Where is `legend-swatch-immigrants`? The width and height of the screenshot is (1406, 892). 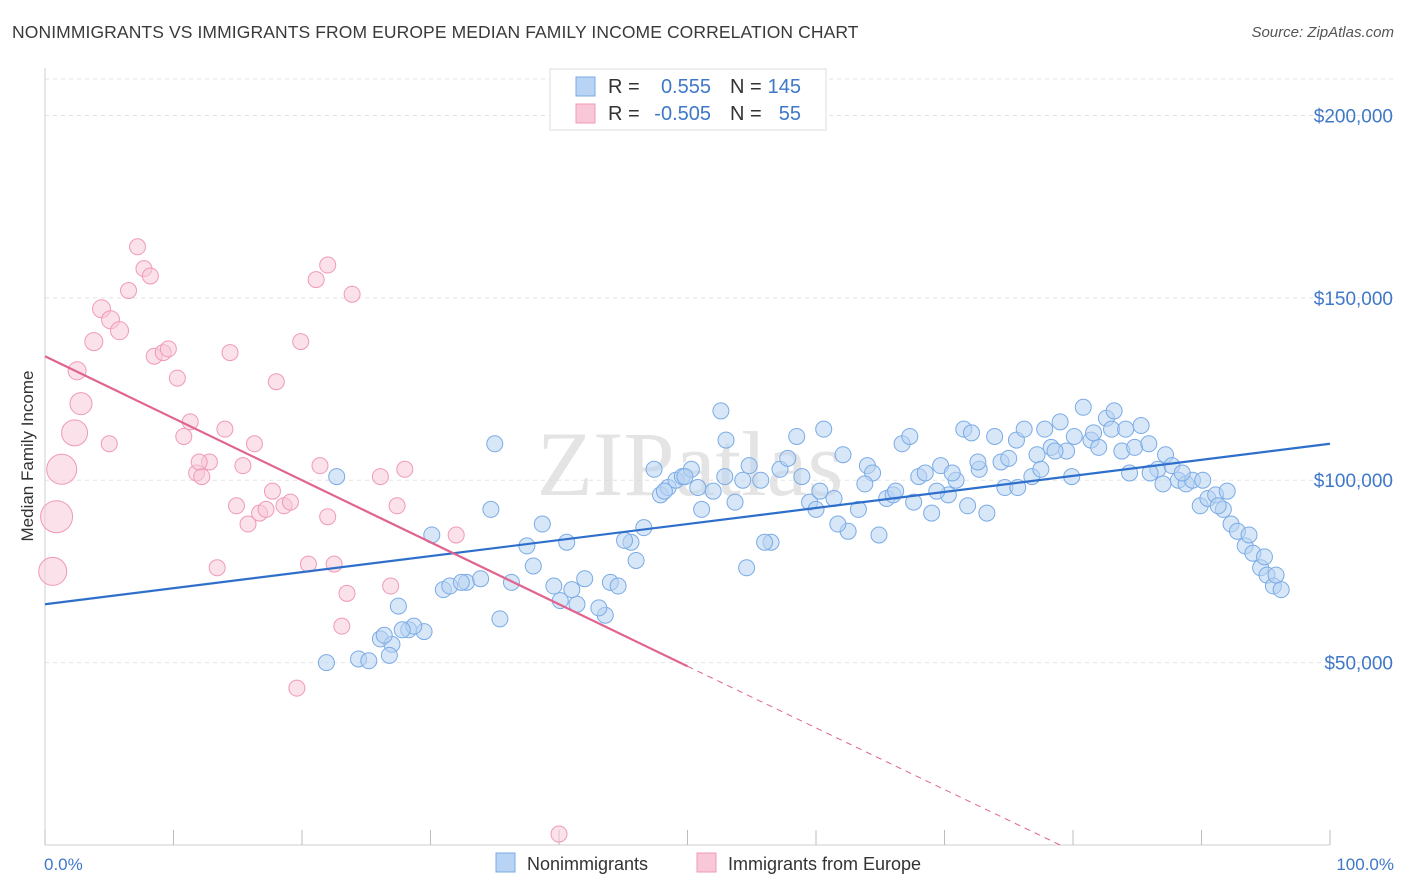
legend-swatch-immigrants is located at coordinates (585, 113).